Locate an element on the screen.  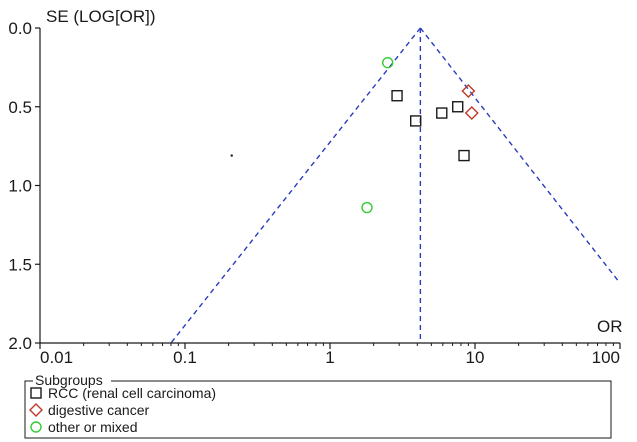
legend-entry-label: RCC (renal cell carcinoma) is located at coordinates (132, 393).